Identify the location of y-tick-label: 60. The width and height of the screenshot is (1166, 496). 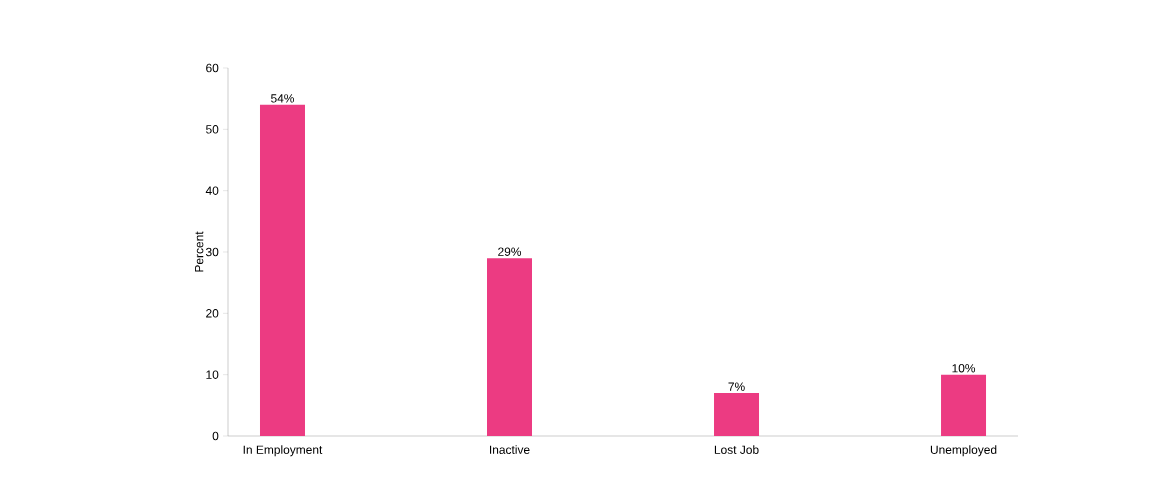
(212, 68).